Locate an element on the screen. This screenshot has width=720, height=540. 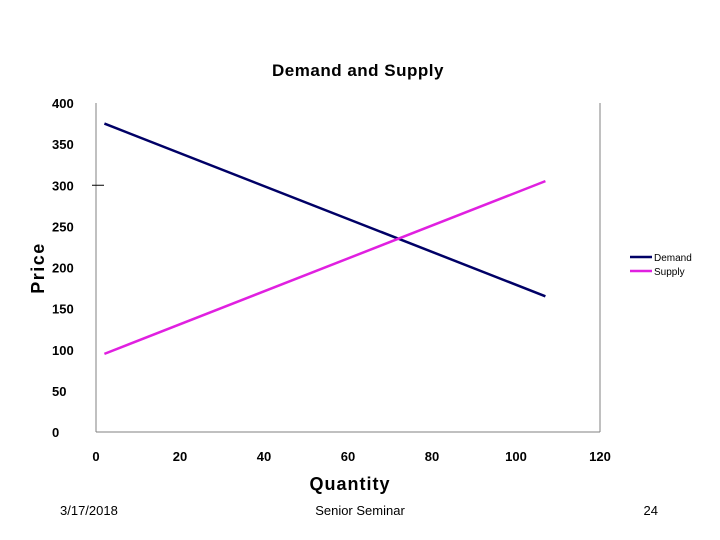
x-tick-label: 80 is located at coordinates (432, 456).